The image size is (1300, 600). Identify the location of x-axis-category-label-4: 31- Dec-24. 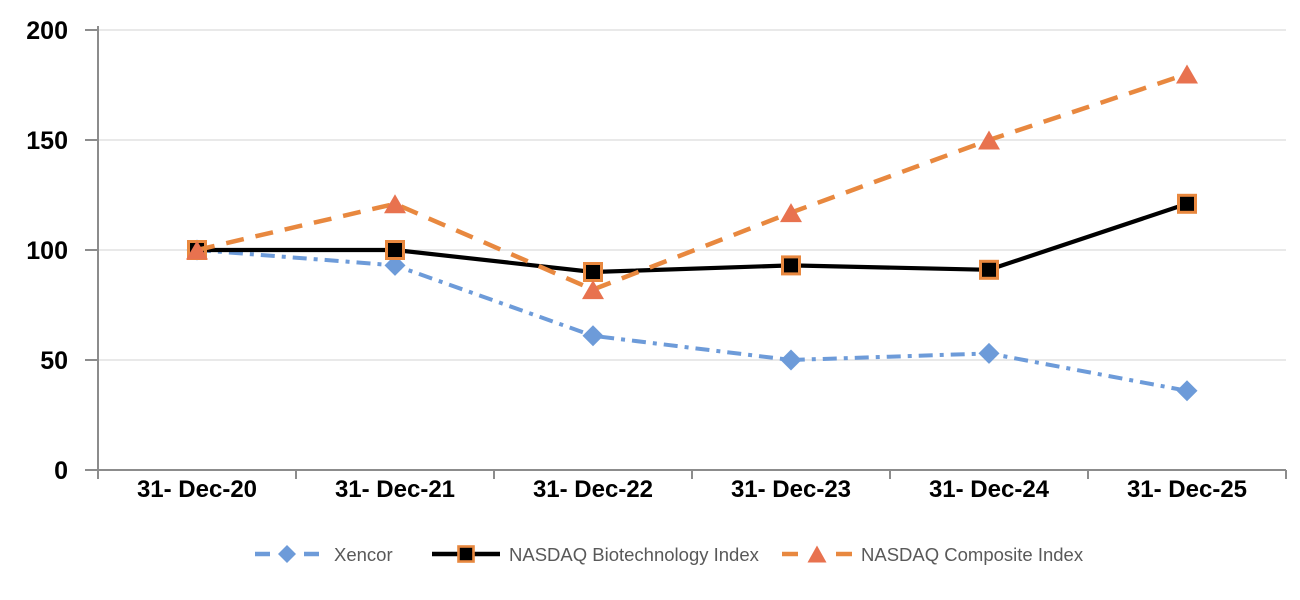
(989, 489).